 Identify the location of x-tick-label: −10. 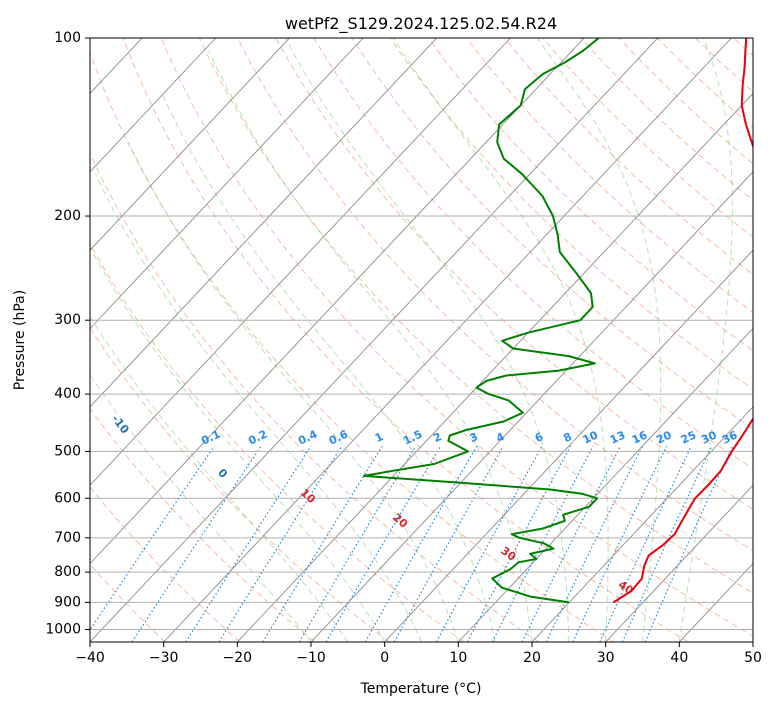
(311, 658).